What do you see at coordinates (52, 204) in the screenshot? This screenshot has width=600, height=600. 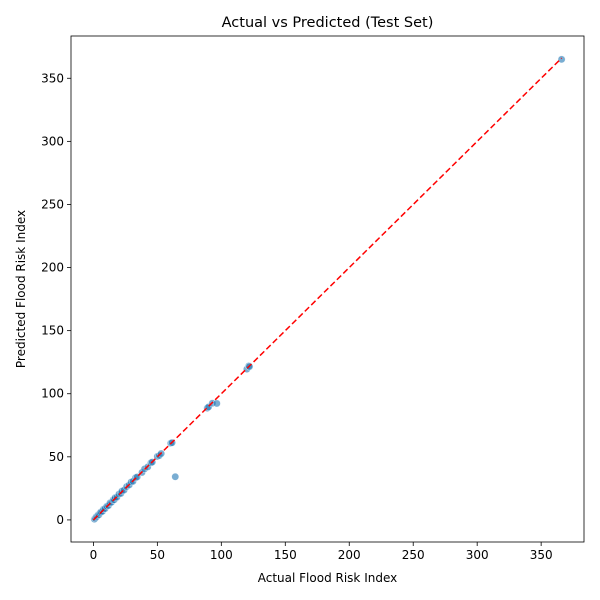 I see `y-tick-label: 250` at bounding box center [52, 204].